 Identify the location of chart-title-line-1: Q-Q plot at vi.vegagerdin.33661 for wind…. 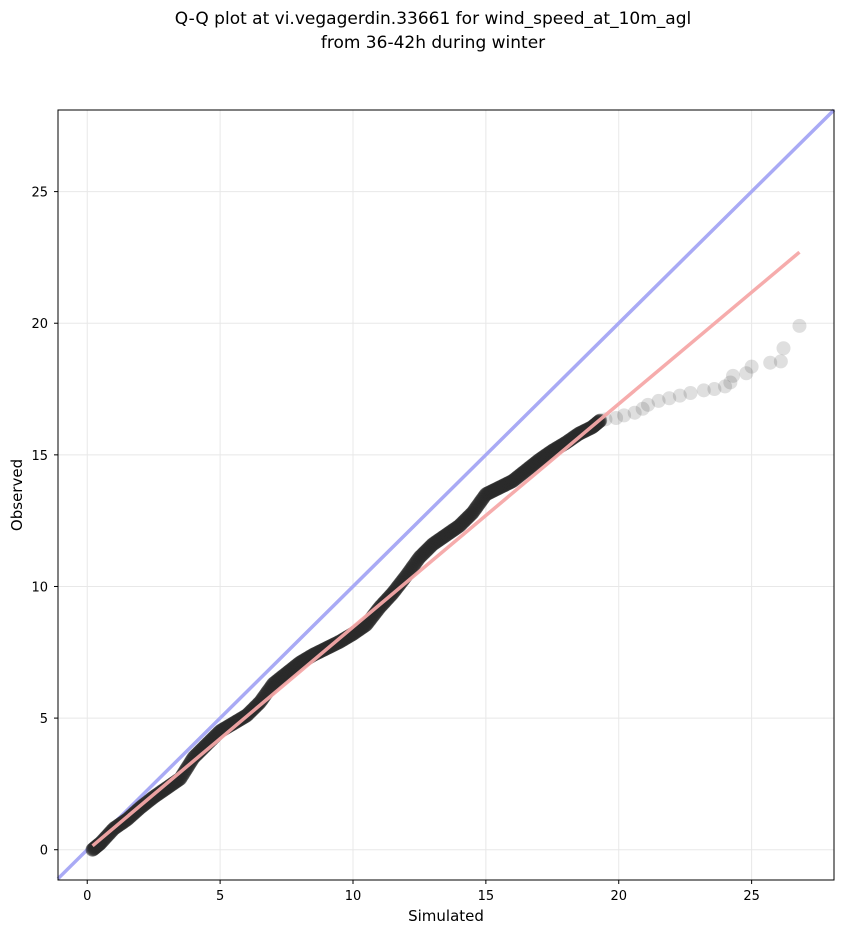
(433, 19).